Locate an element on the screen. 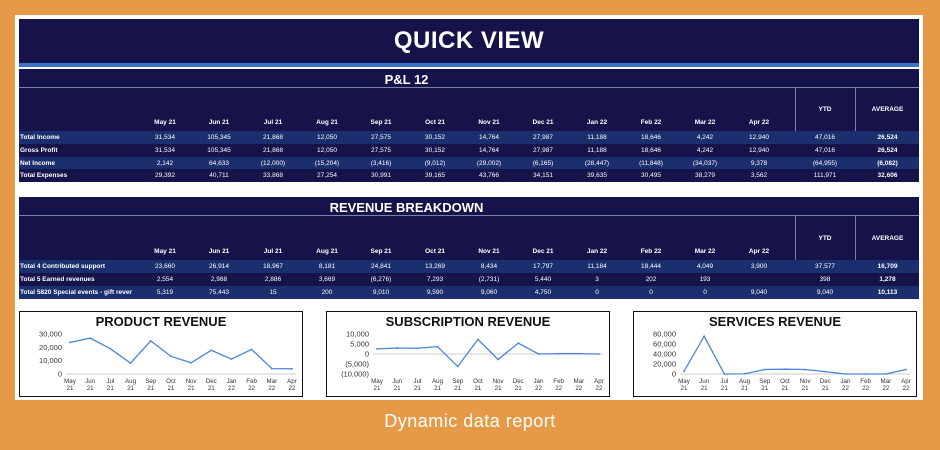 The width and height of the screenshot is (940, 450). row-label: Gross Profit is located at coordinates (39, 150).